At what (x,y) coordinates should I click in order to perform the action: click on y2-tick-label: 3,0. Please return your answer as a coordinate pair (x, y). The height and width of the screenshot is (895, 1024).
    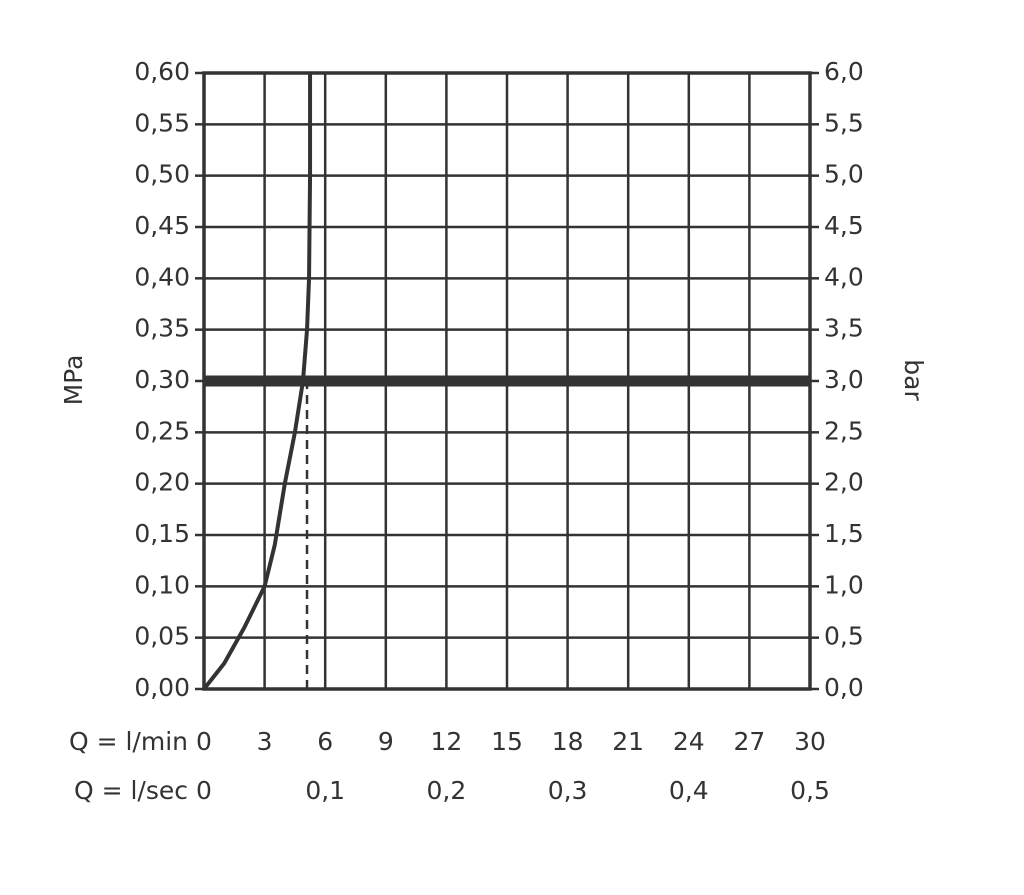
    Looking at the image, I should click on (844, 379).